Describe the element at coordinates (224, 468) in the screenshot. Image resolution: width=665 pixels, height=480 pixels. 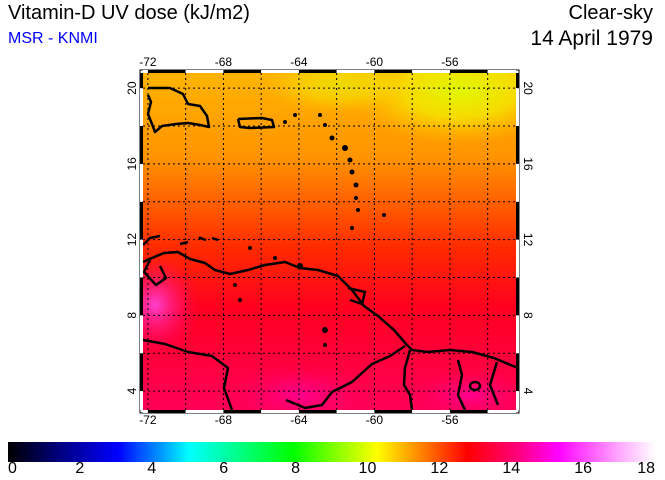
I see `colorbar-label: 6` at that location.